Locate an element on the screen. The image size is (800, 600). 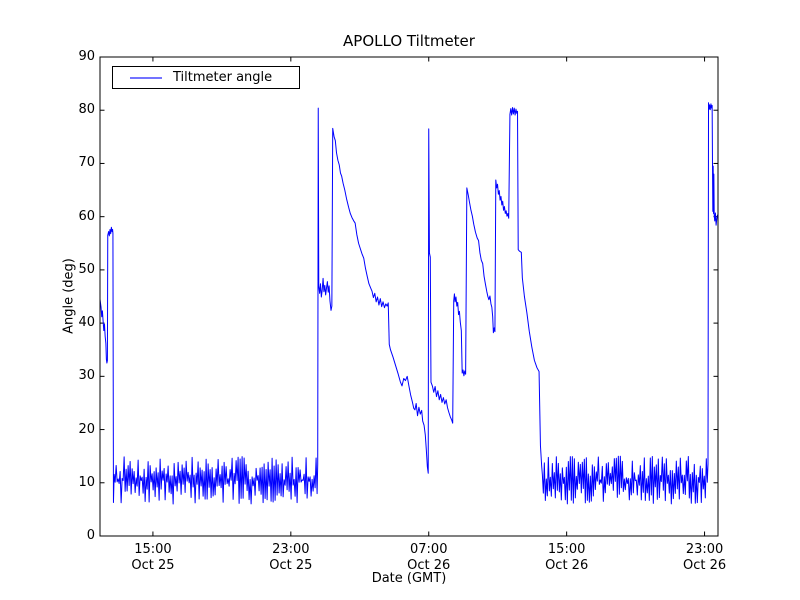
chart-title: APOLLO Tiltmeter is located at coordinates (409, 41).